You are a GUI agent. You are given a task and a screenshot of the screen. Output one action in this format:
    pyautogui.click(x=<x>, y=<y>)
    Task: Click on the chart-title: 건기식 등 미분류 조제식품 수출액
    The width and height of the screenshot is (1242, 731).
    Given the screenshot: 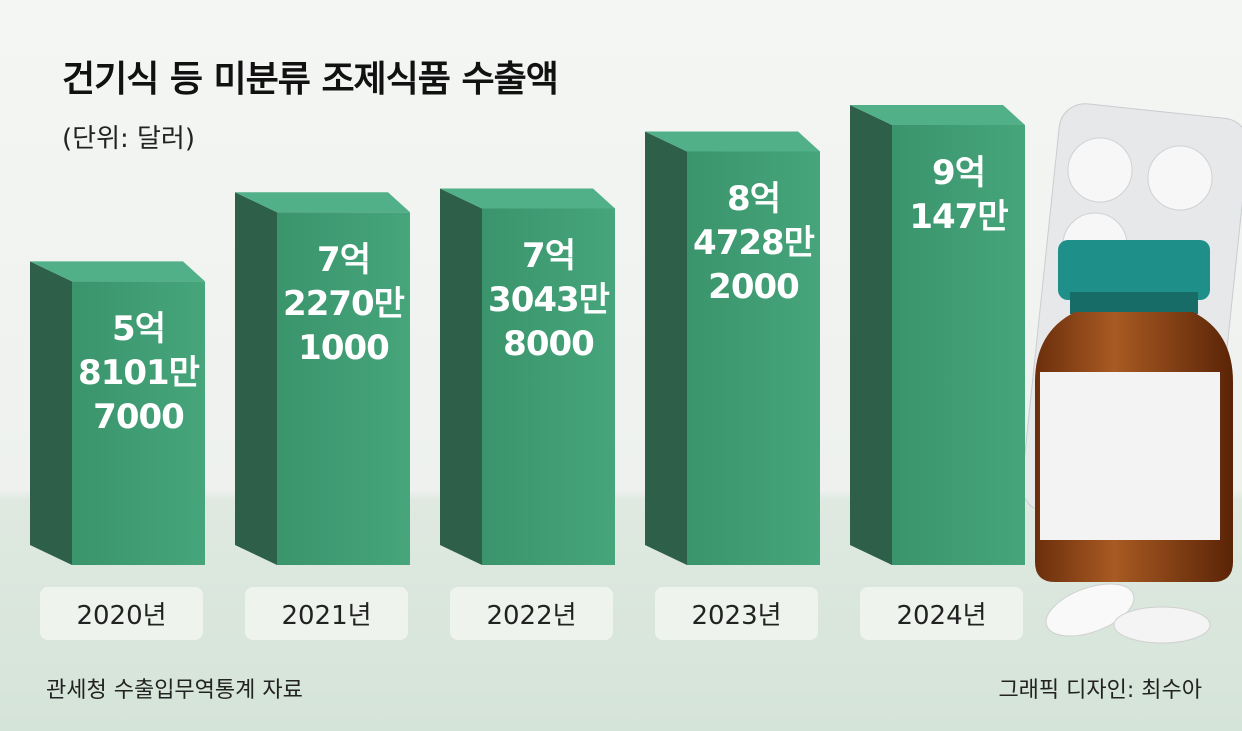 What is the action you would take?
    pyautogui.click(x=310, y=79)
    